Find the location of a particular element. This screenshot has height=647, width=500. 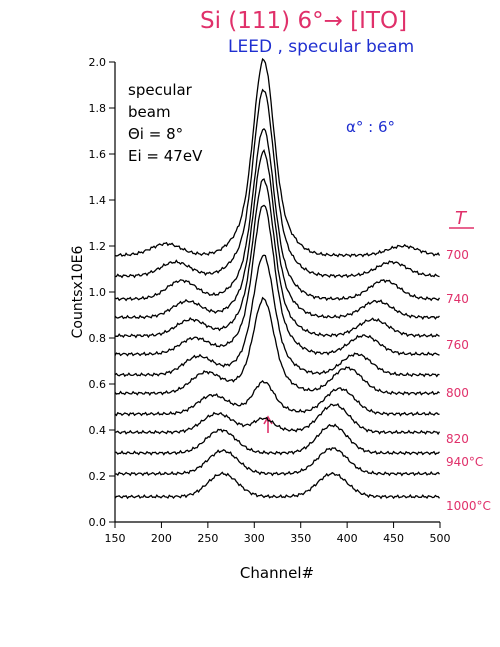

y-tick-label: 1.0 is located at coordinates (98, 292).